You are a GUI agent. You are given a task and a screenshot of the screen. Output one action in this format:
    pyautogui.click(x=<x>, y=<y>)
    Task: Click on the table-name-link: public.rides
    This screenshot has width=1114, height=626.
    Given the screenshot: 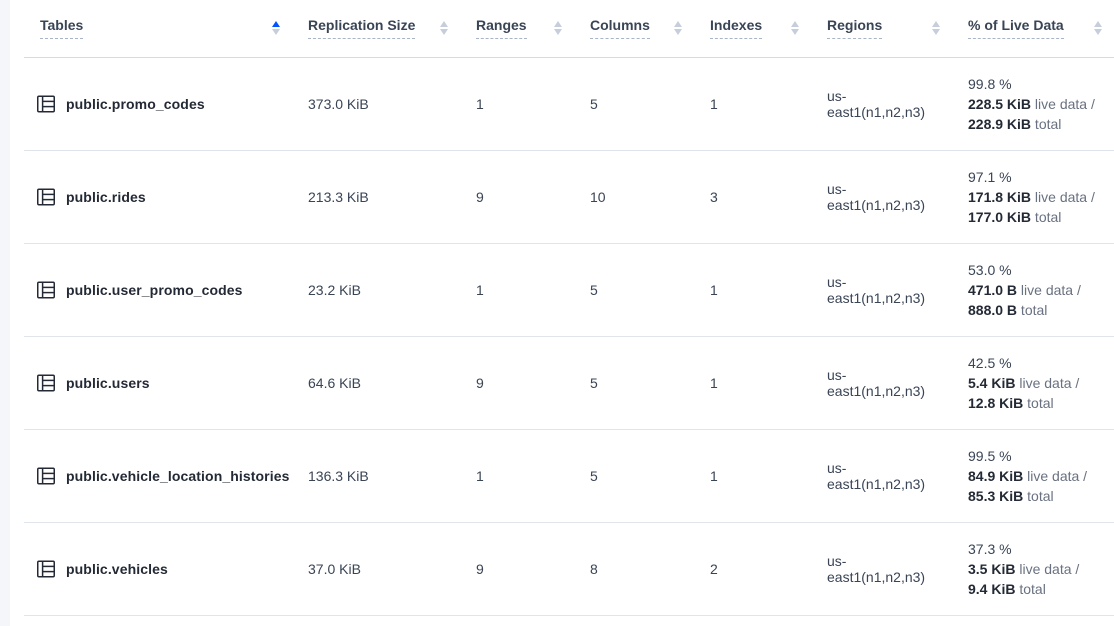 What is the action you would take?
    pyautogui.click(x=106, y=196)
    